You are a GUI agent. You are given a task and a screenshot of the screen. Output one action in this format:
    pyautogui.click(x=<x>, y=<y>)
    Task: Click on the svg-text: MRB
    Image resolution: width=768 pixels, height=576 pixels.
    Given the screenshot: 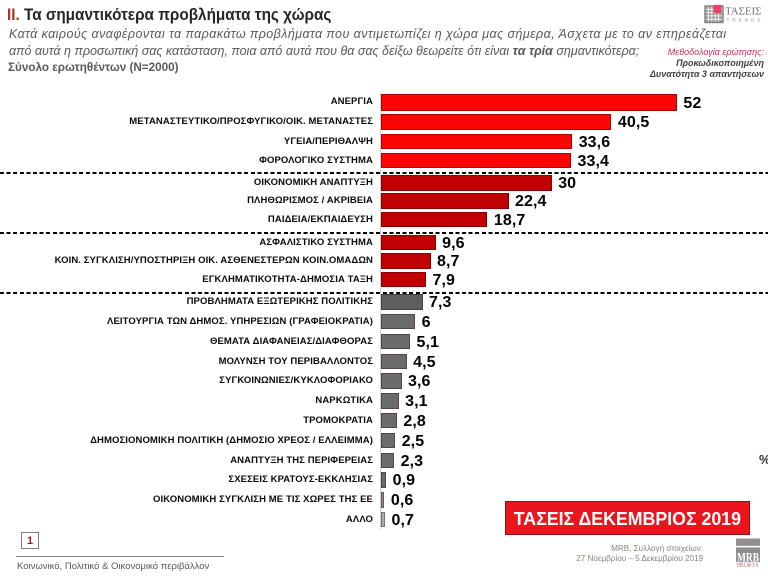 What is the action you would take?
    pyautogui.click(x=748, y=558)
    